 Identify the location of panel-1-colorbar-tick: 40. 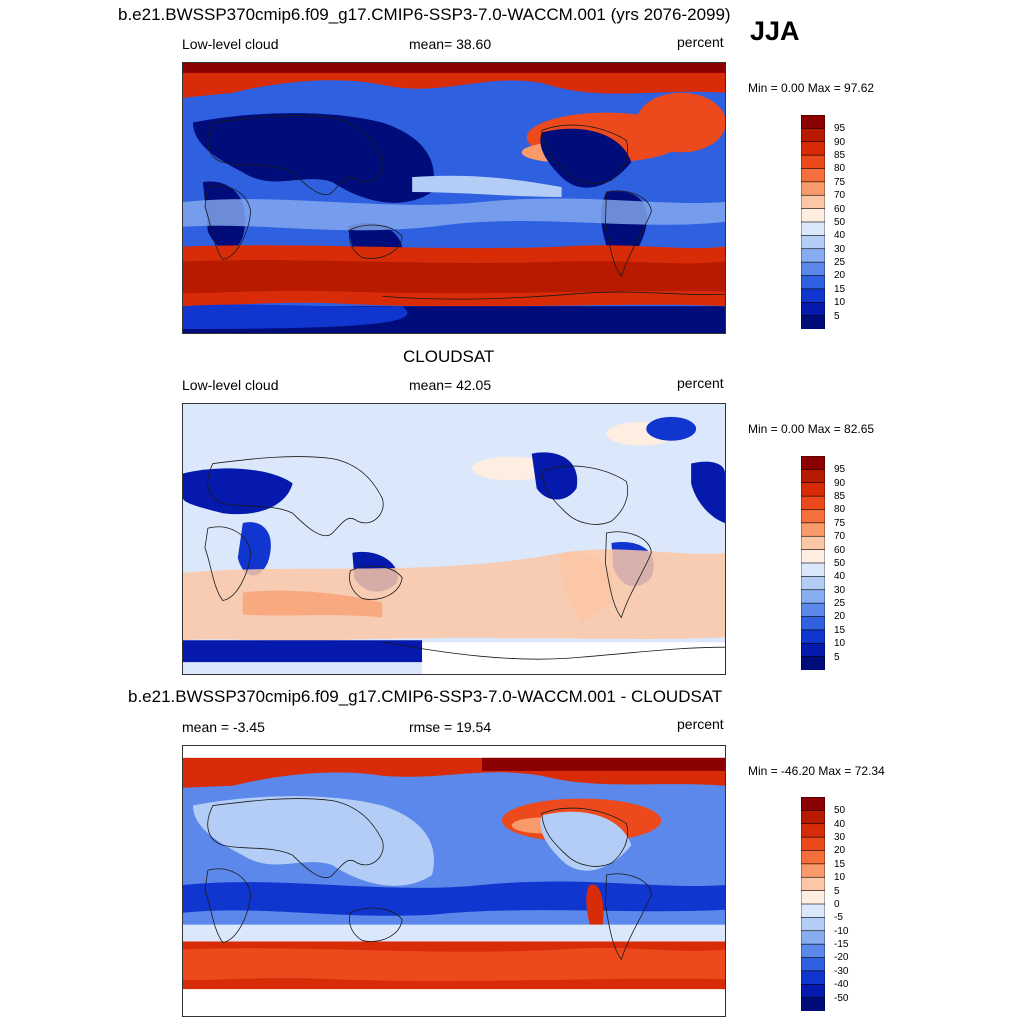
(840, 236).